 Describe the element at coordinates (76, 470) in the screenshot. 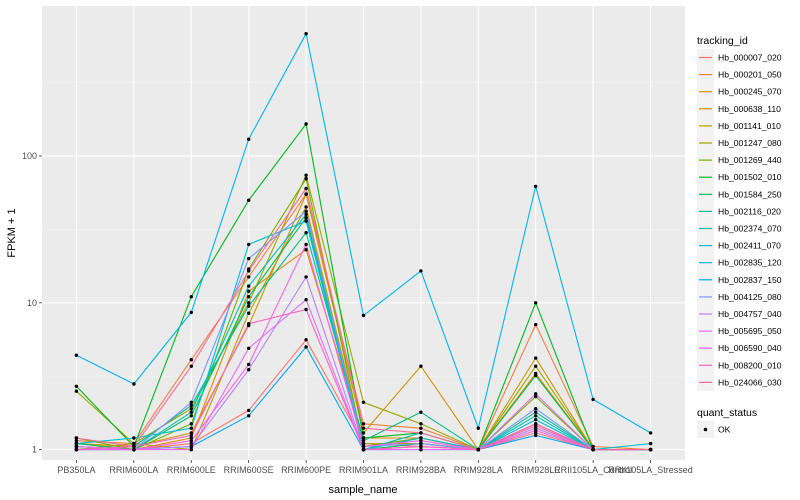

I see `x-tick-label: PB350LA` at that location.